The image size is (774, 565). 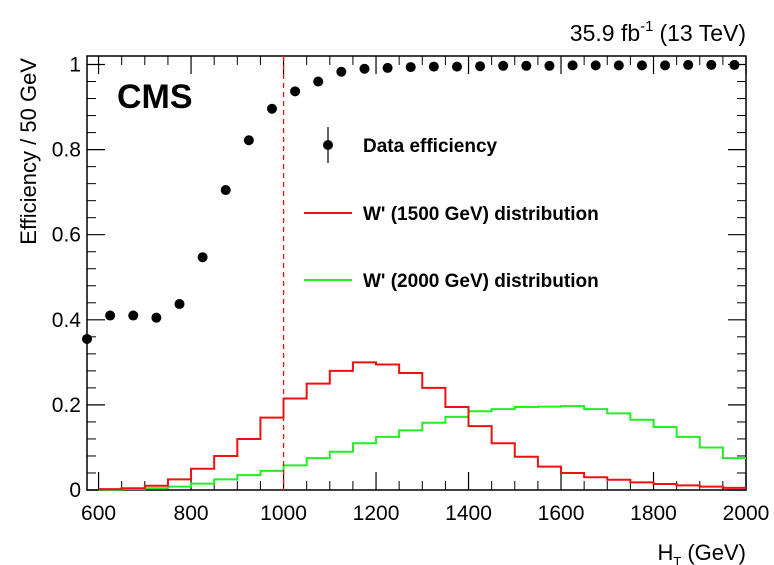 What do you see at coordinates (66, 150) in the screenshot?
I see `y-tick-label: 0.8` at bounding box center [66, 150].